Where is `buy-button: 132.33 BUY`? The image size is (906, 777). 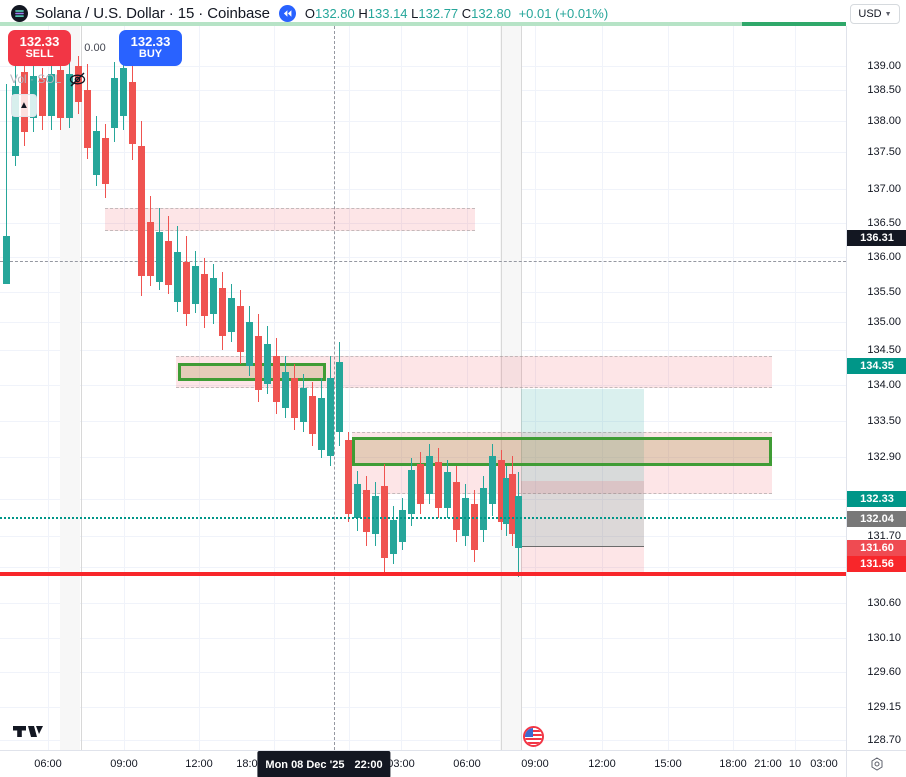
buy-button: 132.33 BUY is located at coordinates (150, 48).